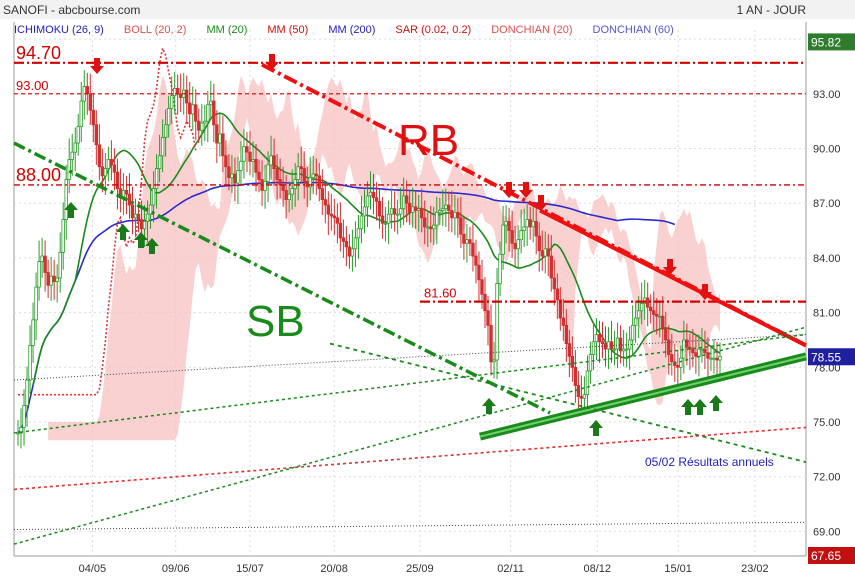 The height and width of the screenshot is (585, 855). What do you see at coordinates (410, 357) in the screenshot?
I see `black-dotted-upper` at bounding box center [410, 357].